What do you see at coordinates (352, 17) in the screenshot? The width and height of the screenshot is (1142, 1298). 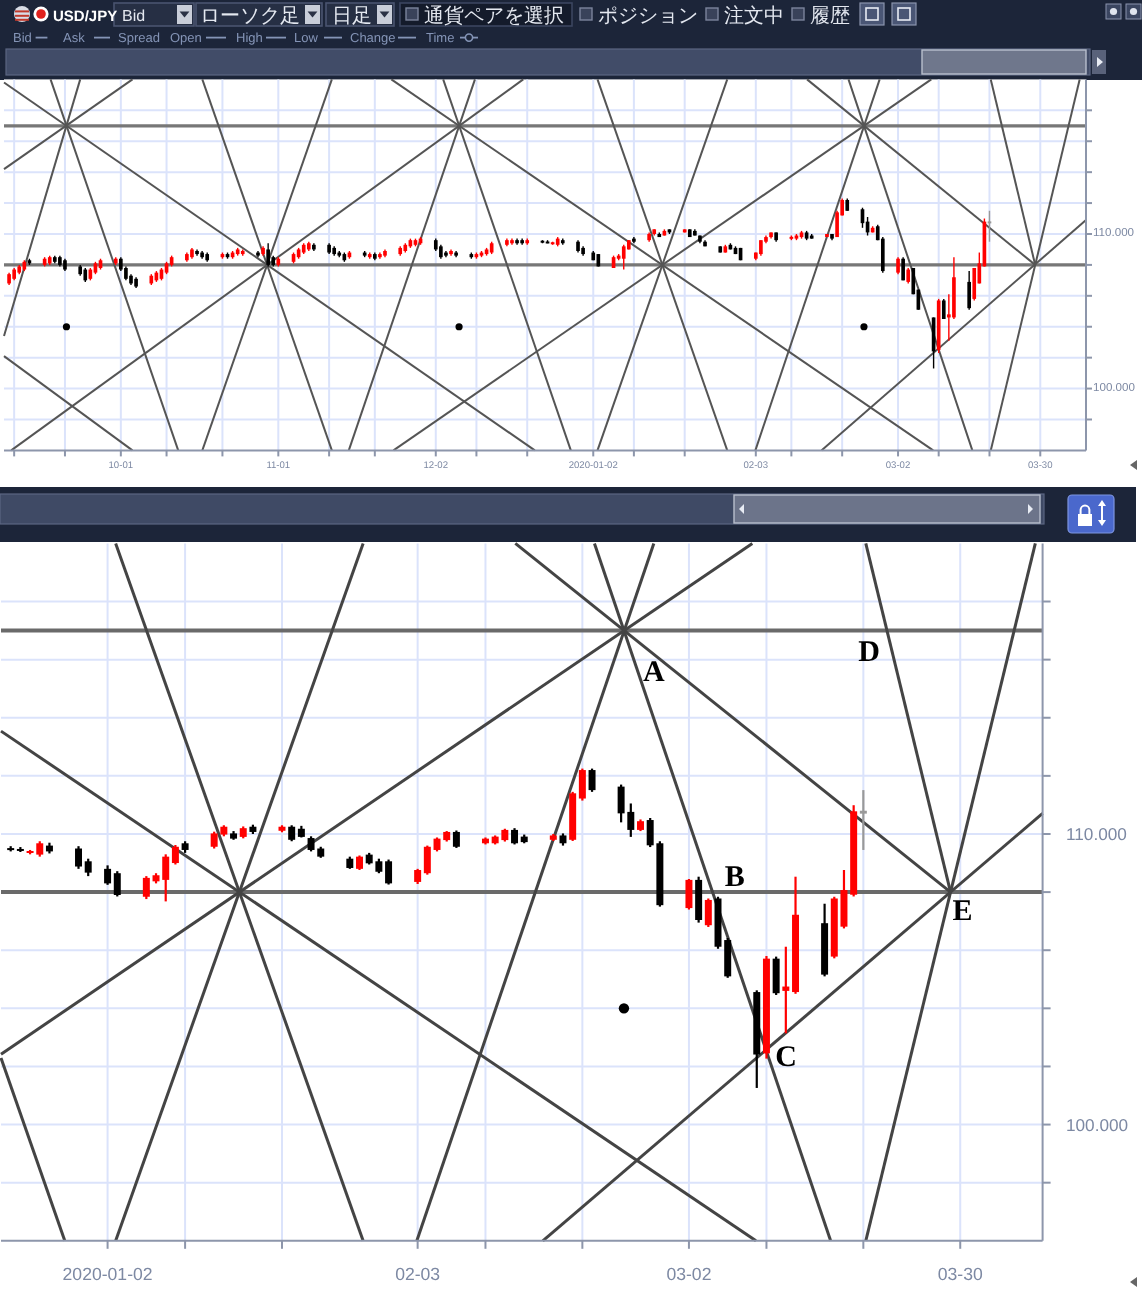 I see `text: 日足` at bounding box center [352, 17].